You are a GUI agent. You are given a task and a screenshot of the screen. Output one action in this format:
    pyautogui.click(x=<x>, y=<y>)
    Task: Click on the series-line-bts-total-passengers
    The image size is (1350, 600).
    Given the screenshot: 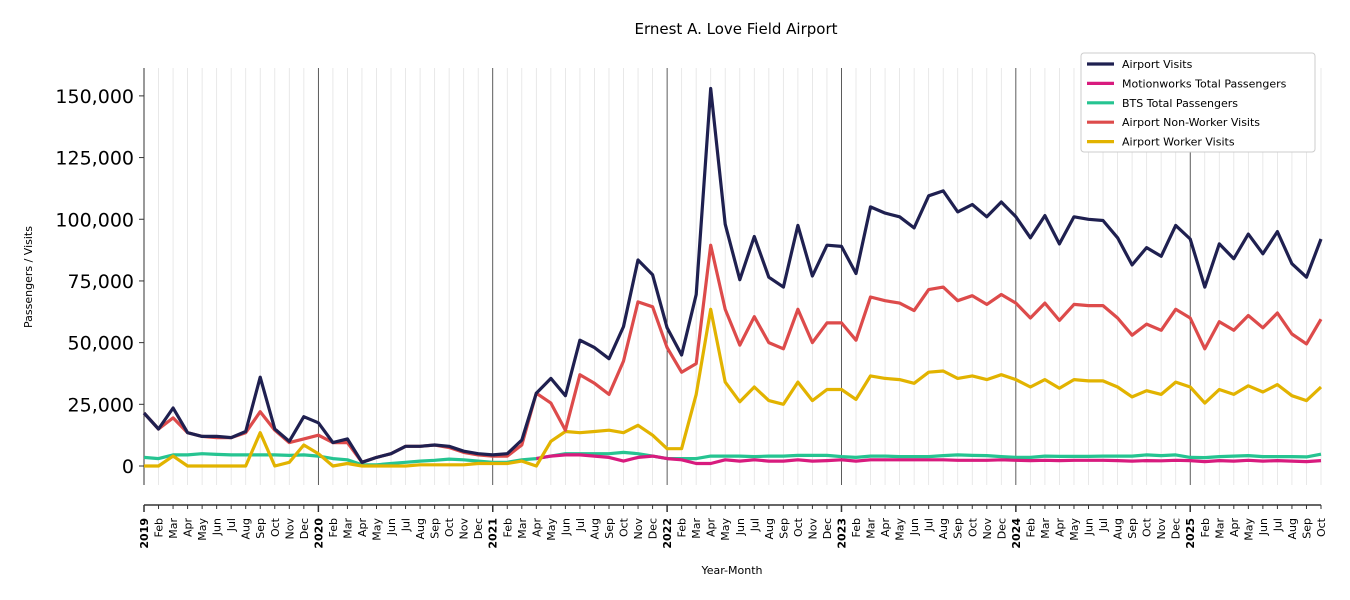 What is the action you would take?
    pyautogui.click(x=732, y=458)
    